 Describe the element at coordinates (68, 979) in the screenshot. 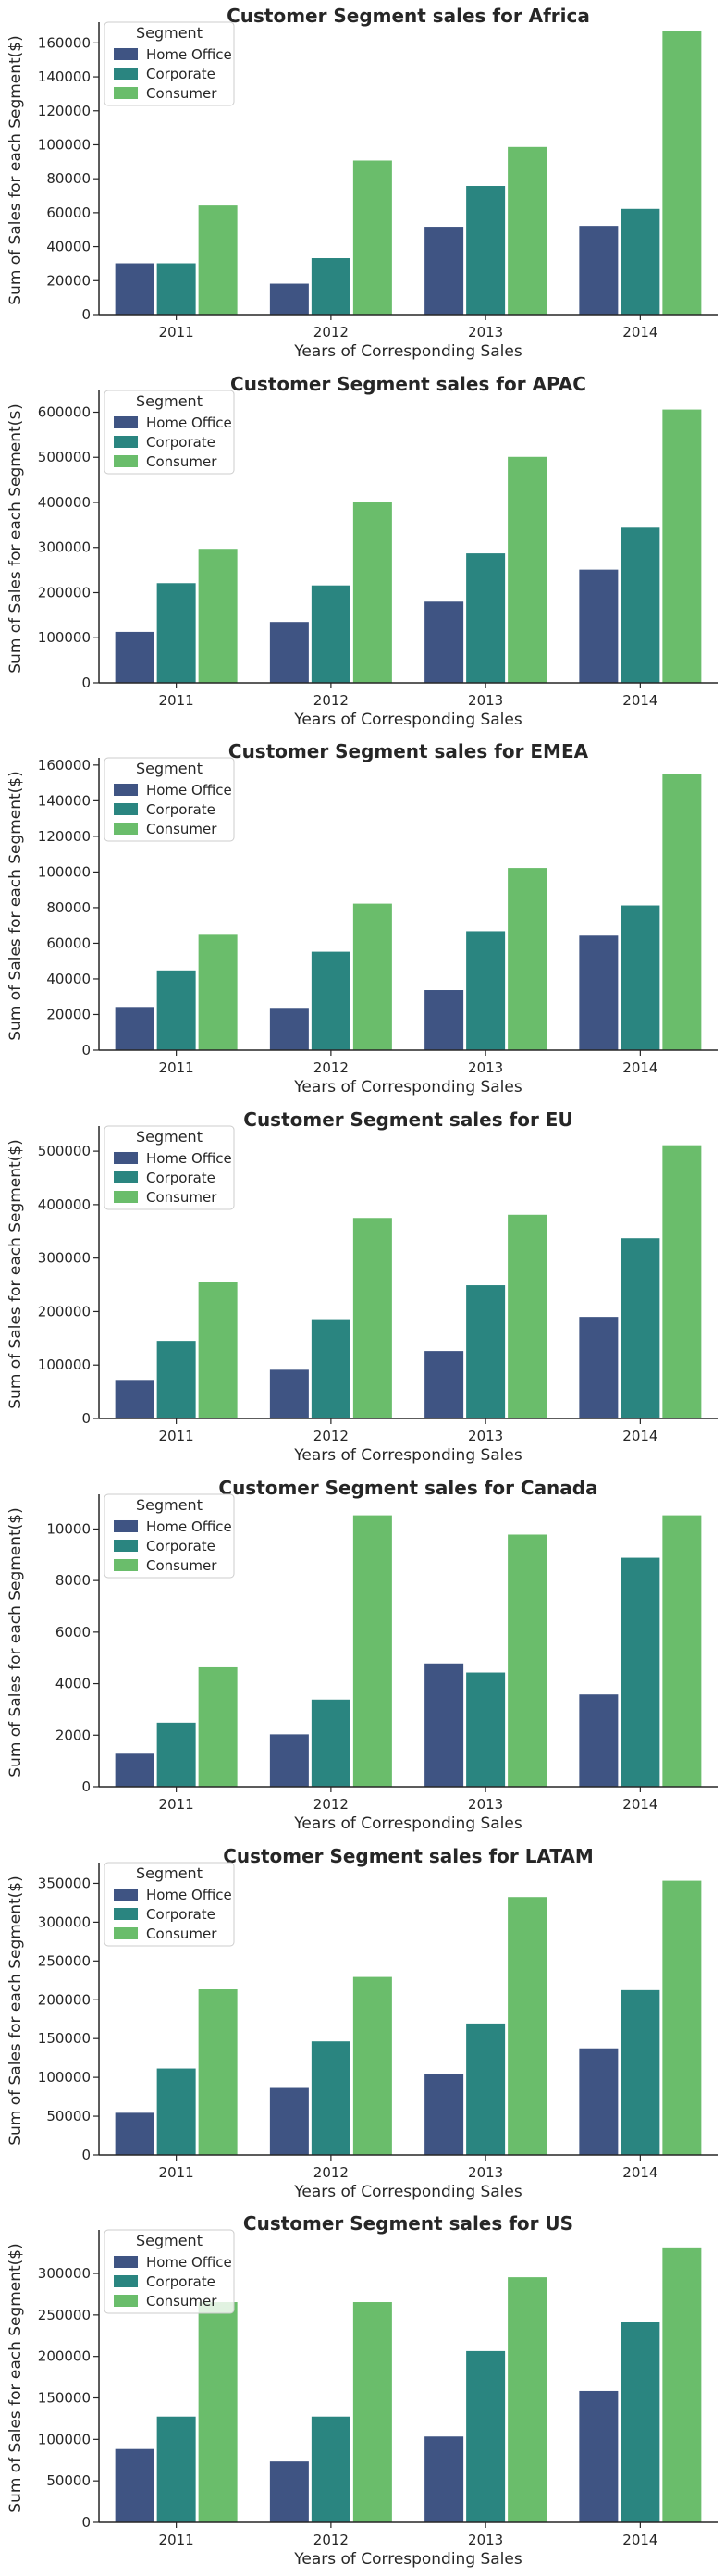

I see `y-tick-label: 40000` at that location.